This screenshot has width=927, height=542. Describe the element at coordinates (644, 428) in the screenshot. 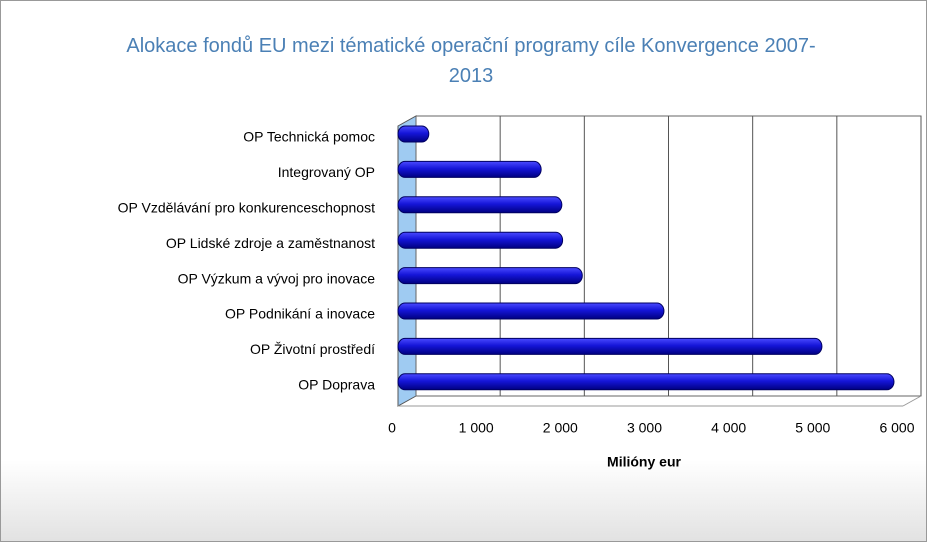

I see `x-tick-label: 3 000` at that location.